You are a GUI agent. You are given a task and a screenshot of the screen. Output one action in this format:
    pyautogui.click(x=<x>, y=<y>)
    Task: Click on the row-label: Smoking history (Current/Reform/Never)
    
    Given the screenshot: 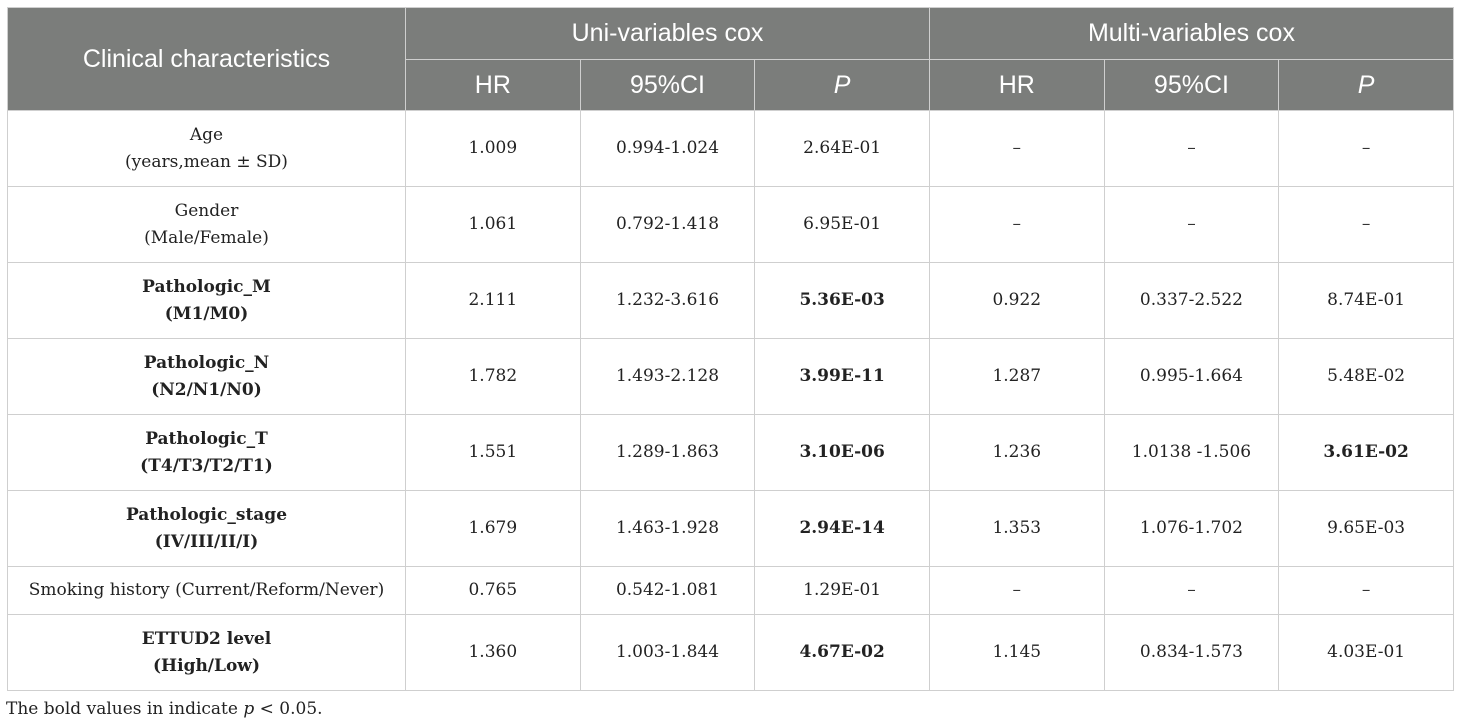 What is the action you would take?
    pyautogui.click(x=206, y=590)
    